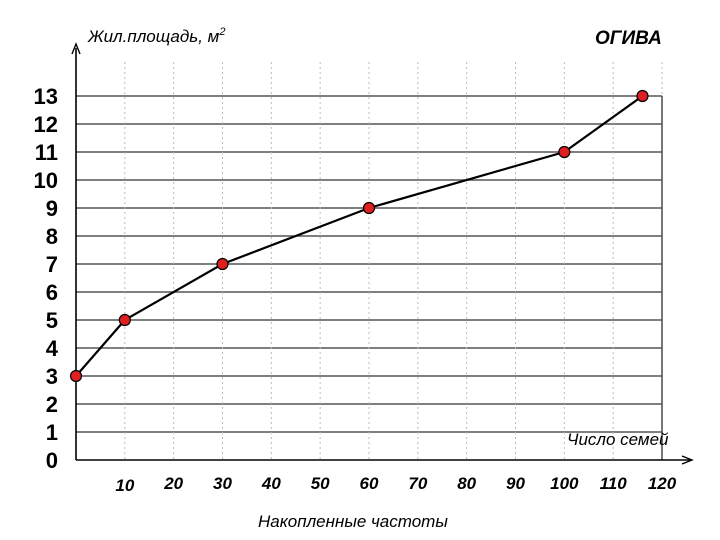  I want to click on x-axis-end-label: Число семей, so click(618, 439).